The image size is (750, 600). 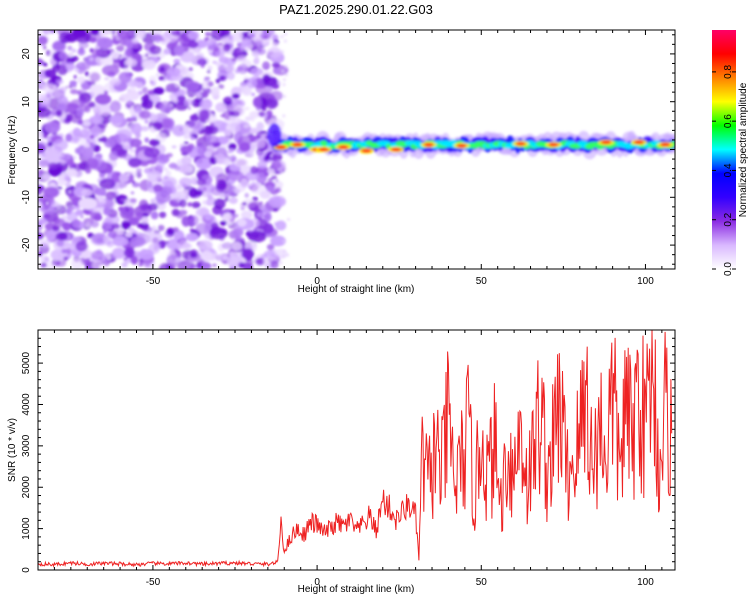 What do you see at coordinates (317, 582) in the screenshot?
I see `snr-x-tick-label: 0` at bounding box center [317, 582].